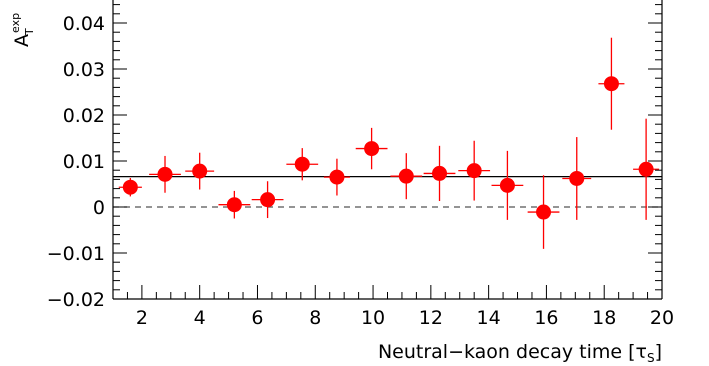 Image resolution: width=709 pixels, height=366 pixels. Describe the element at coordinates (200, 318) in the screenshot. I see `x-tick-label: 4` at that location.